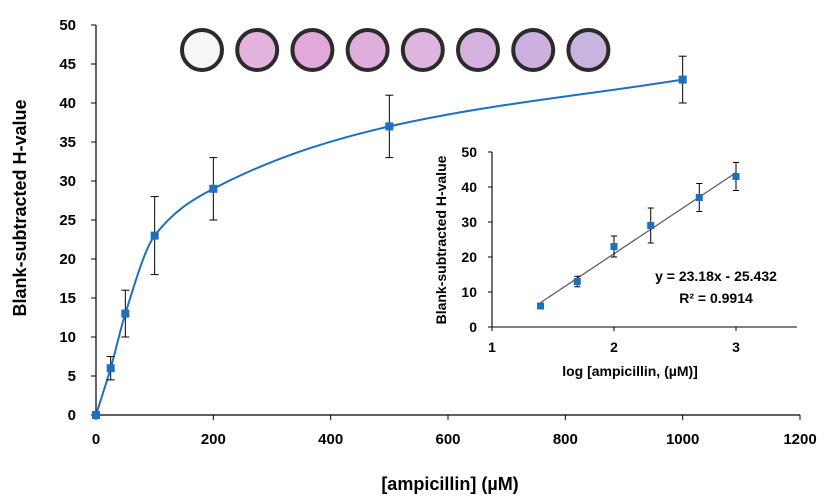  I want to click on inset-x-tick-label: 1, so click(492, 347).